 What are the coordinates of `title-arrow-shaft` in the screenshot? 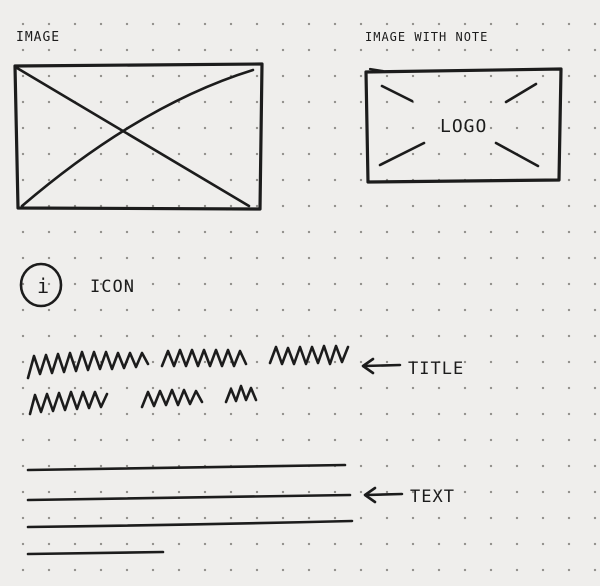 It's located at (382, 365).